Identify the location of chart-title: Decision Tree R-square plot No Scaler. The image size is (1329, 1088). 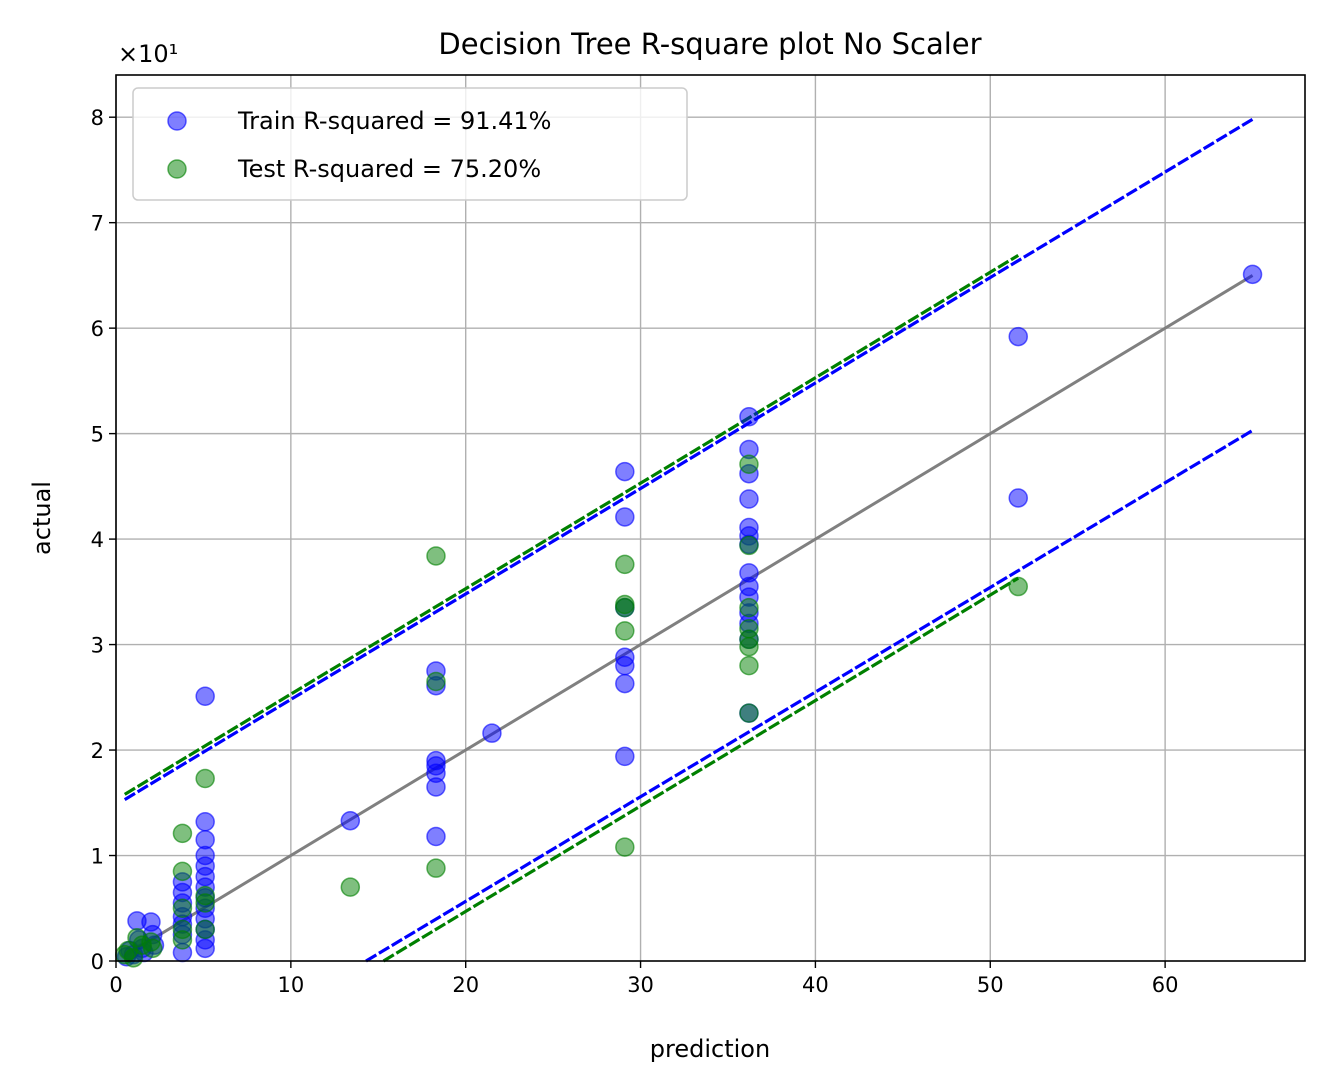
(709, 44).